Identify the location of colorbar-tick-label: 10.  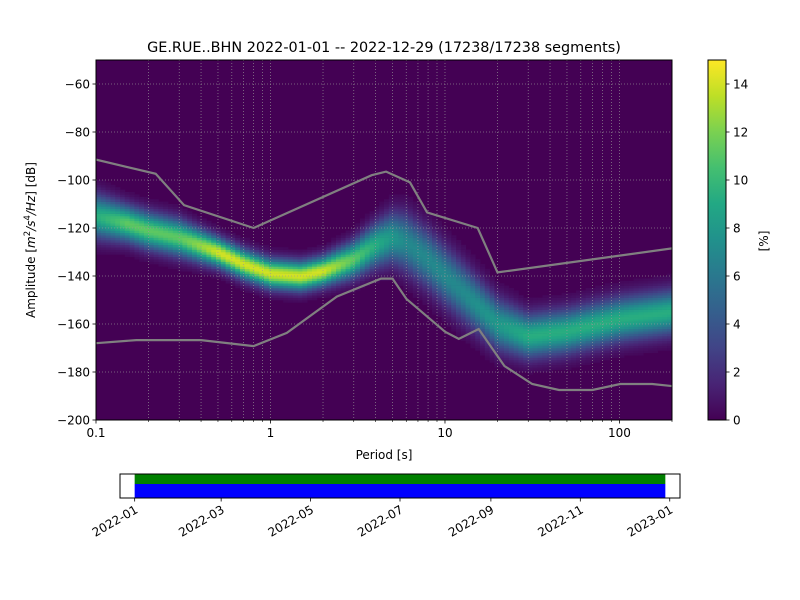
(740, 180).